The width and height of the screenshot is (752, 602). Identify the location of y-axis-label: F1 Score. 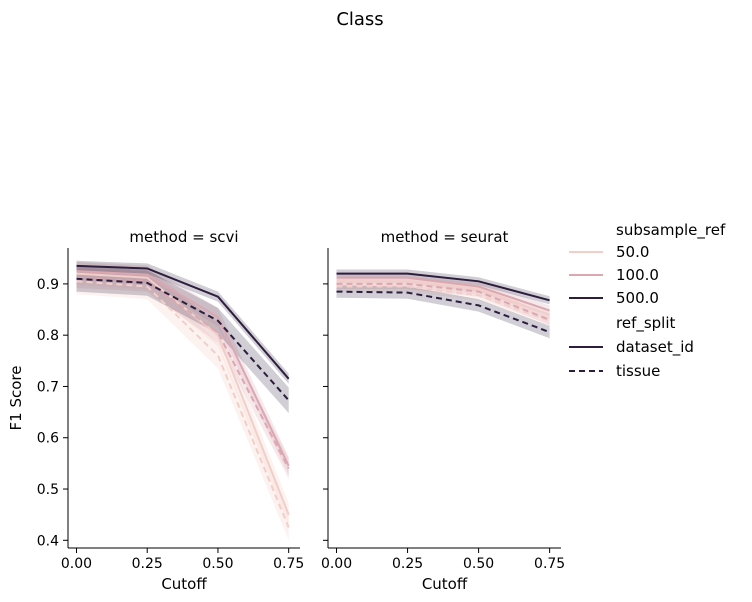
(16, 398).